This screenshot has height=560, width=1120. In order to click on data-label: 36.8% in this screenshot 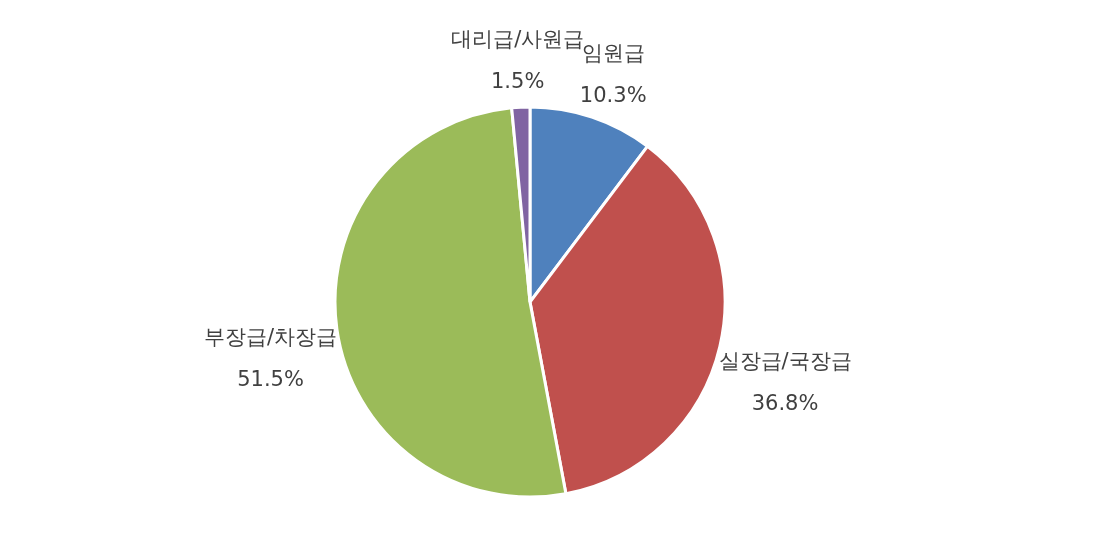, I will do `click(785, 402)`.